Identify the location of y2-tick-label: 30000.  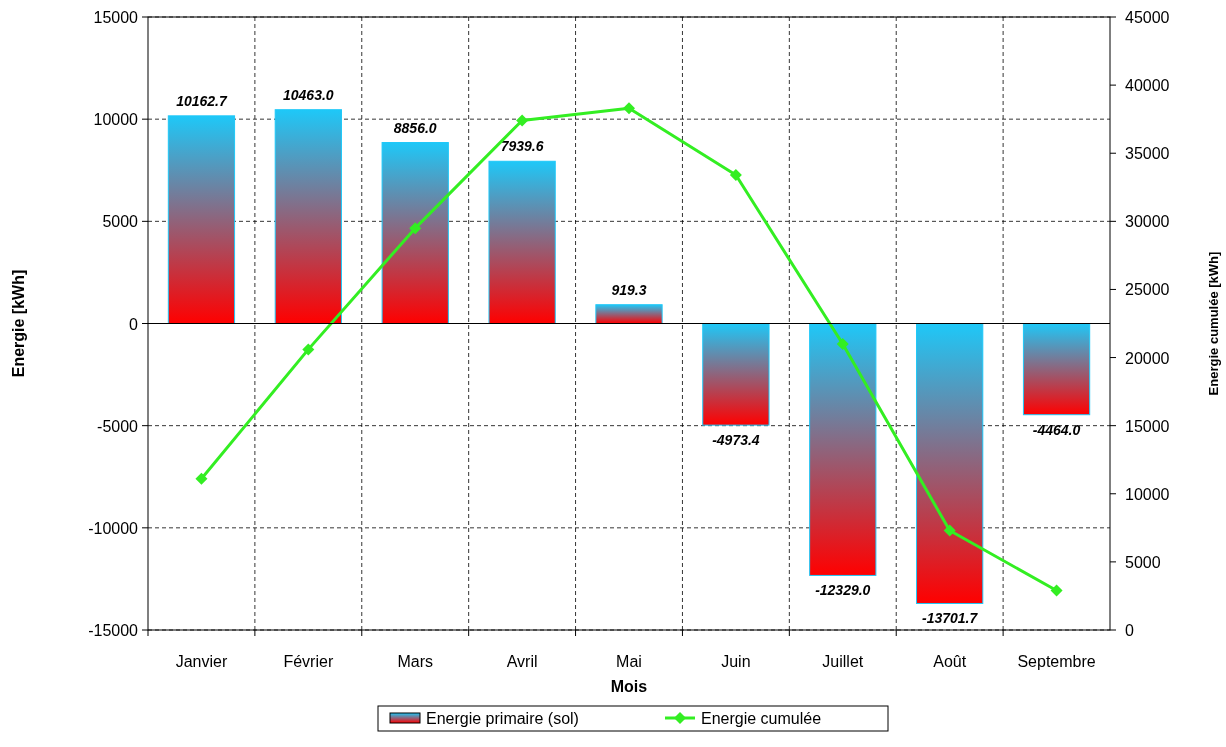
(1147, 222).